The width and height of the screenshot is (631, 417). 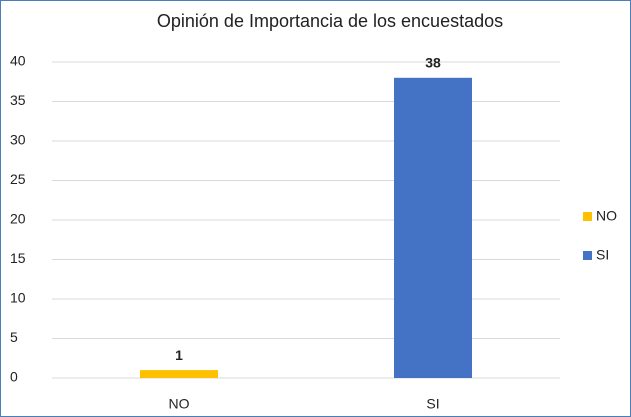 What do you see at coordinates (602, 255) in the screenshot?
I see `legend-label: SI` at bounding box center [602, 255].